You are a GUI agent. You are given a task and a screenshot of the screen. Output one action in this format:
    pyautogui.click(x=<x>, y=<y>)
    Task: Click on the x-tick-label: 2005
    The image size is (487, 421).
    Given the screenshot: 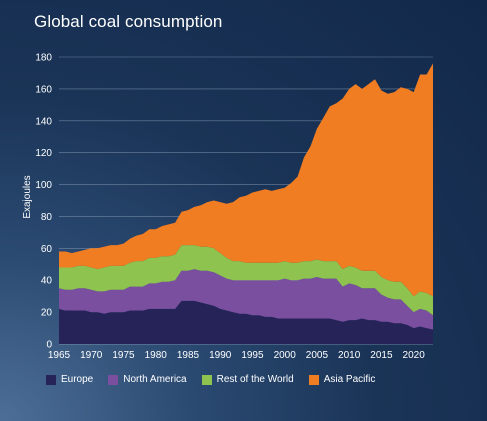 What is the action you would take?
    pyautogui.click(x=317, y=355)
    